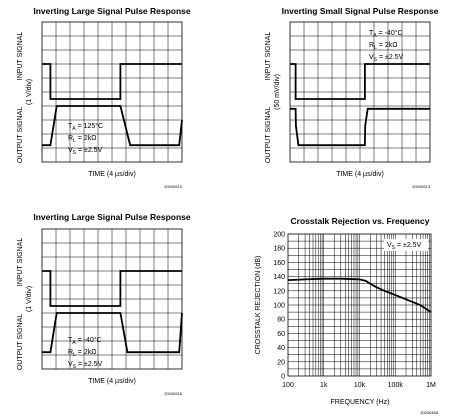 The width and height of the screenshot is (456, 417). Describe the element at coordinates (279, 235) in the screenshot. I see `y-tick-label: 200` at that location.